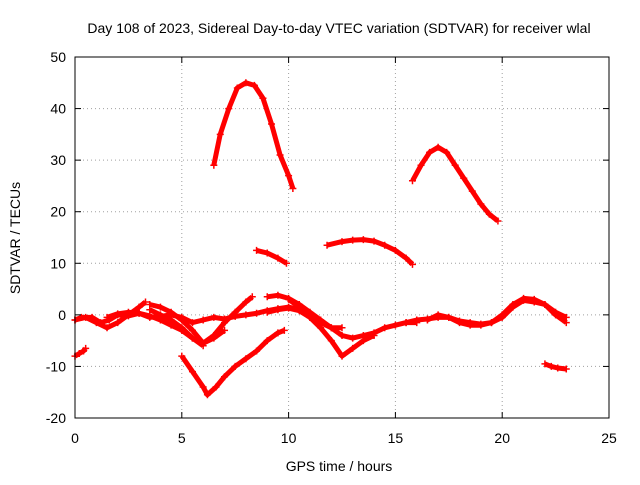 Image resolution: width=640 pixels, height=485 pixels. I want to click on x-axis-label: GPS time / hours, so click(339, 466).